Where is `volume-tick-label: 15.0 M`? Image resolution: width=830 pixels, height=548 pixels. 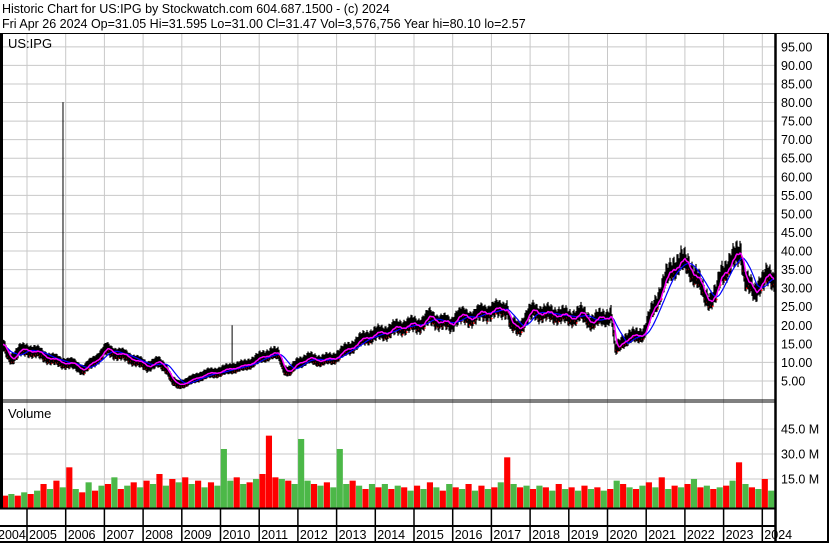
volume-tick-label: 15.0 M is located at coordinates (800, 479).